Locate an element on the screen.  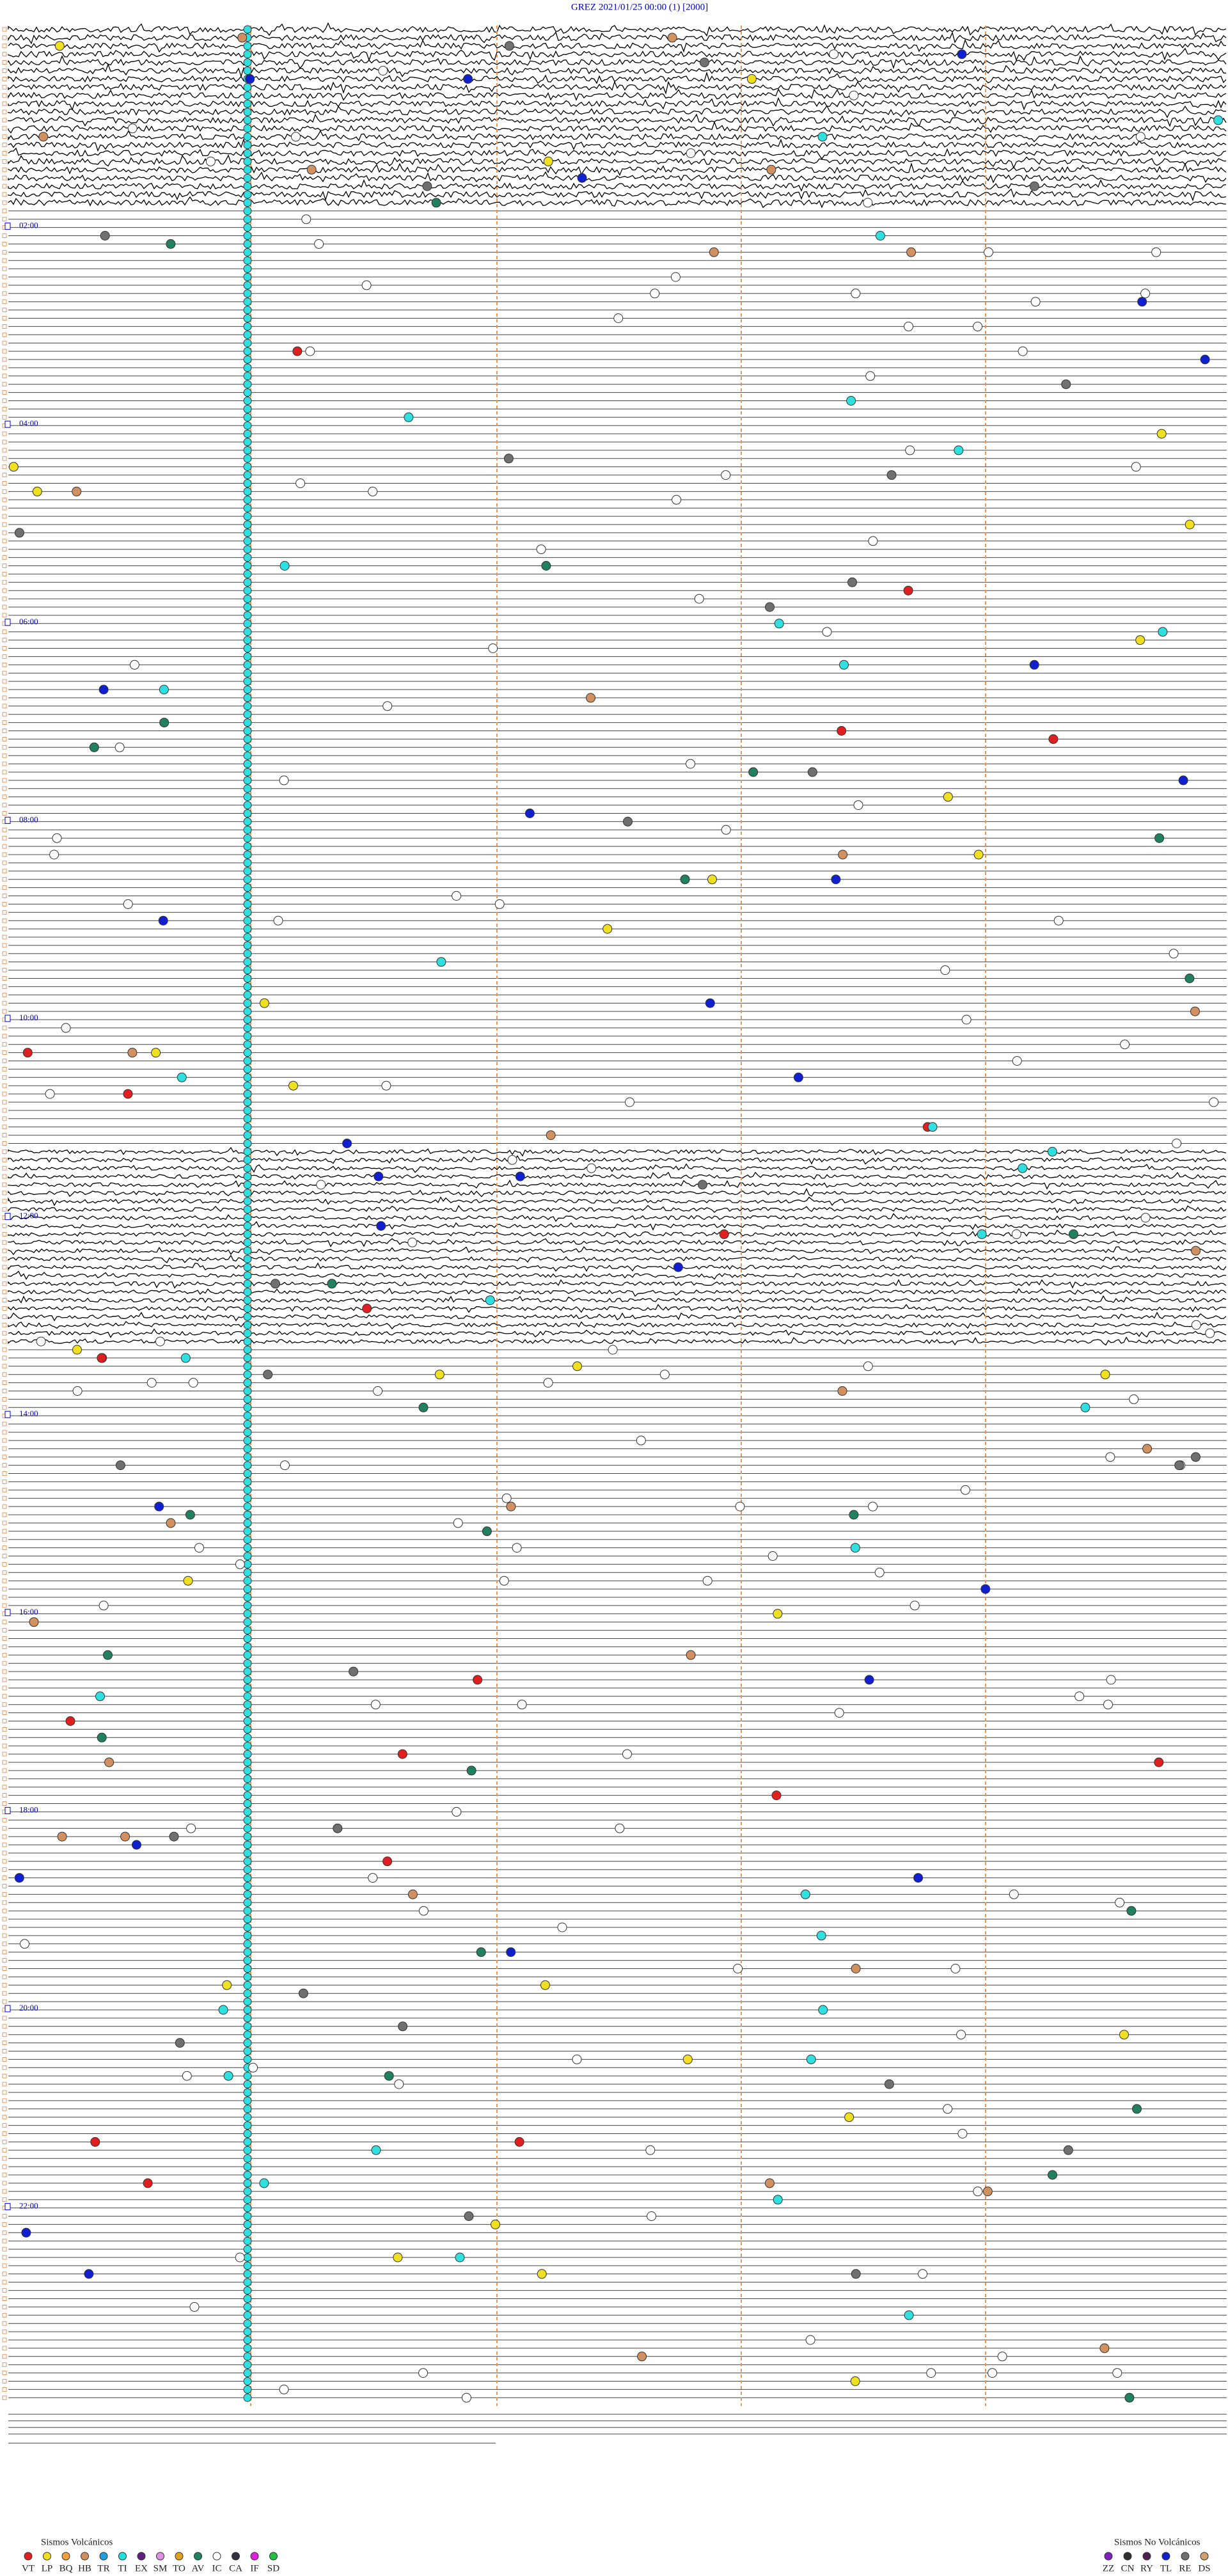
legend-swatch is located at coordinates (1108, 2556).